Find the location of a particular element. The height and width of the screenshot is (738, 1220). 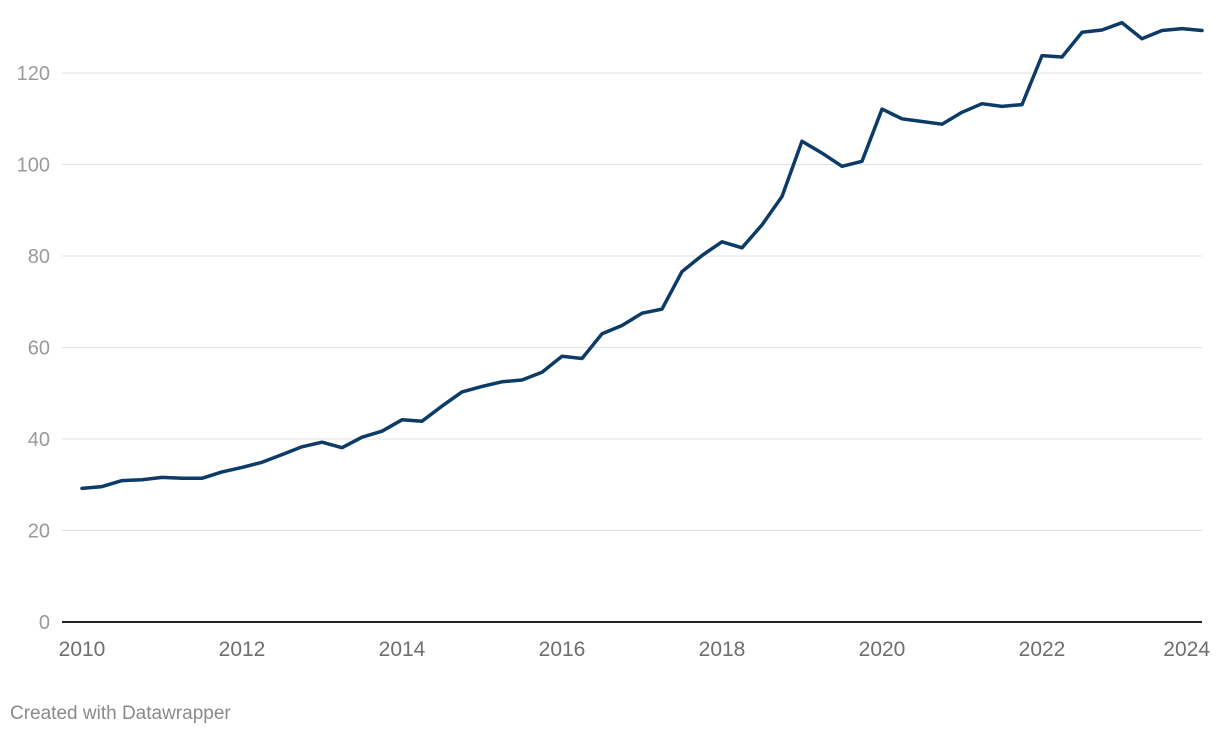

y-tick-label: 80 is located at coordinates (39, 257).